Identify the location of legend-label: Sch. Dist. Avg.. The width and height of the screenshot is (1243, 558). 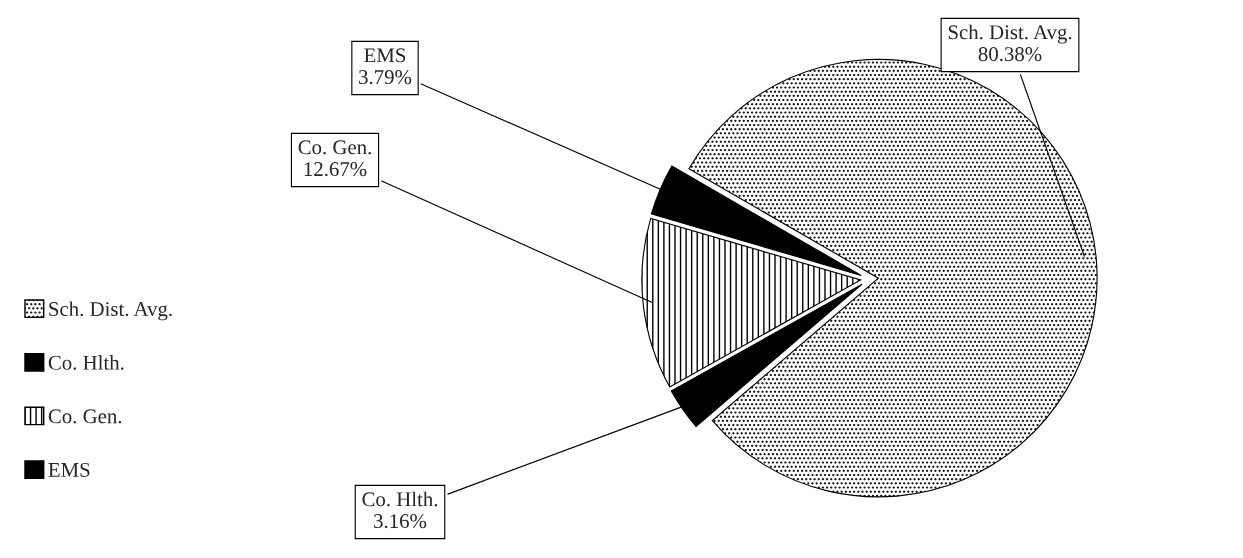
(110, 311).